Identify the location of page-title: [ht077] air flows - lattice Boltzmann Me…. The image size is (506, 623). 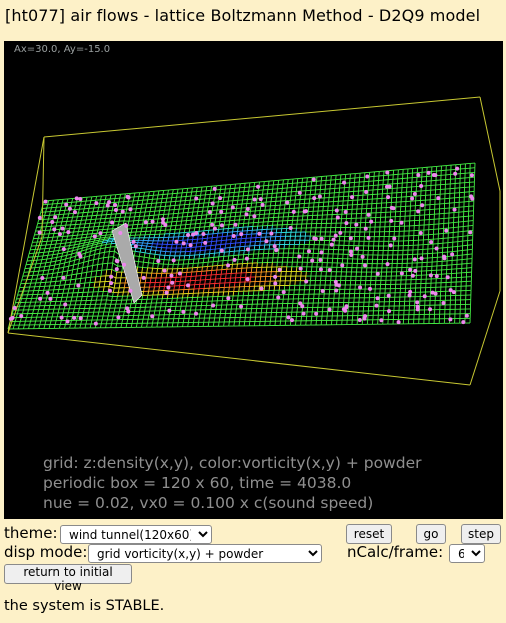
(243, 15).